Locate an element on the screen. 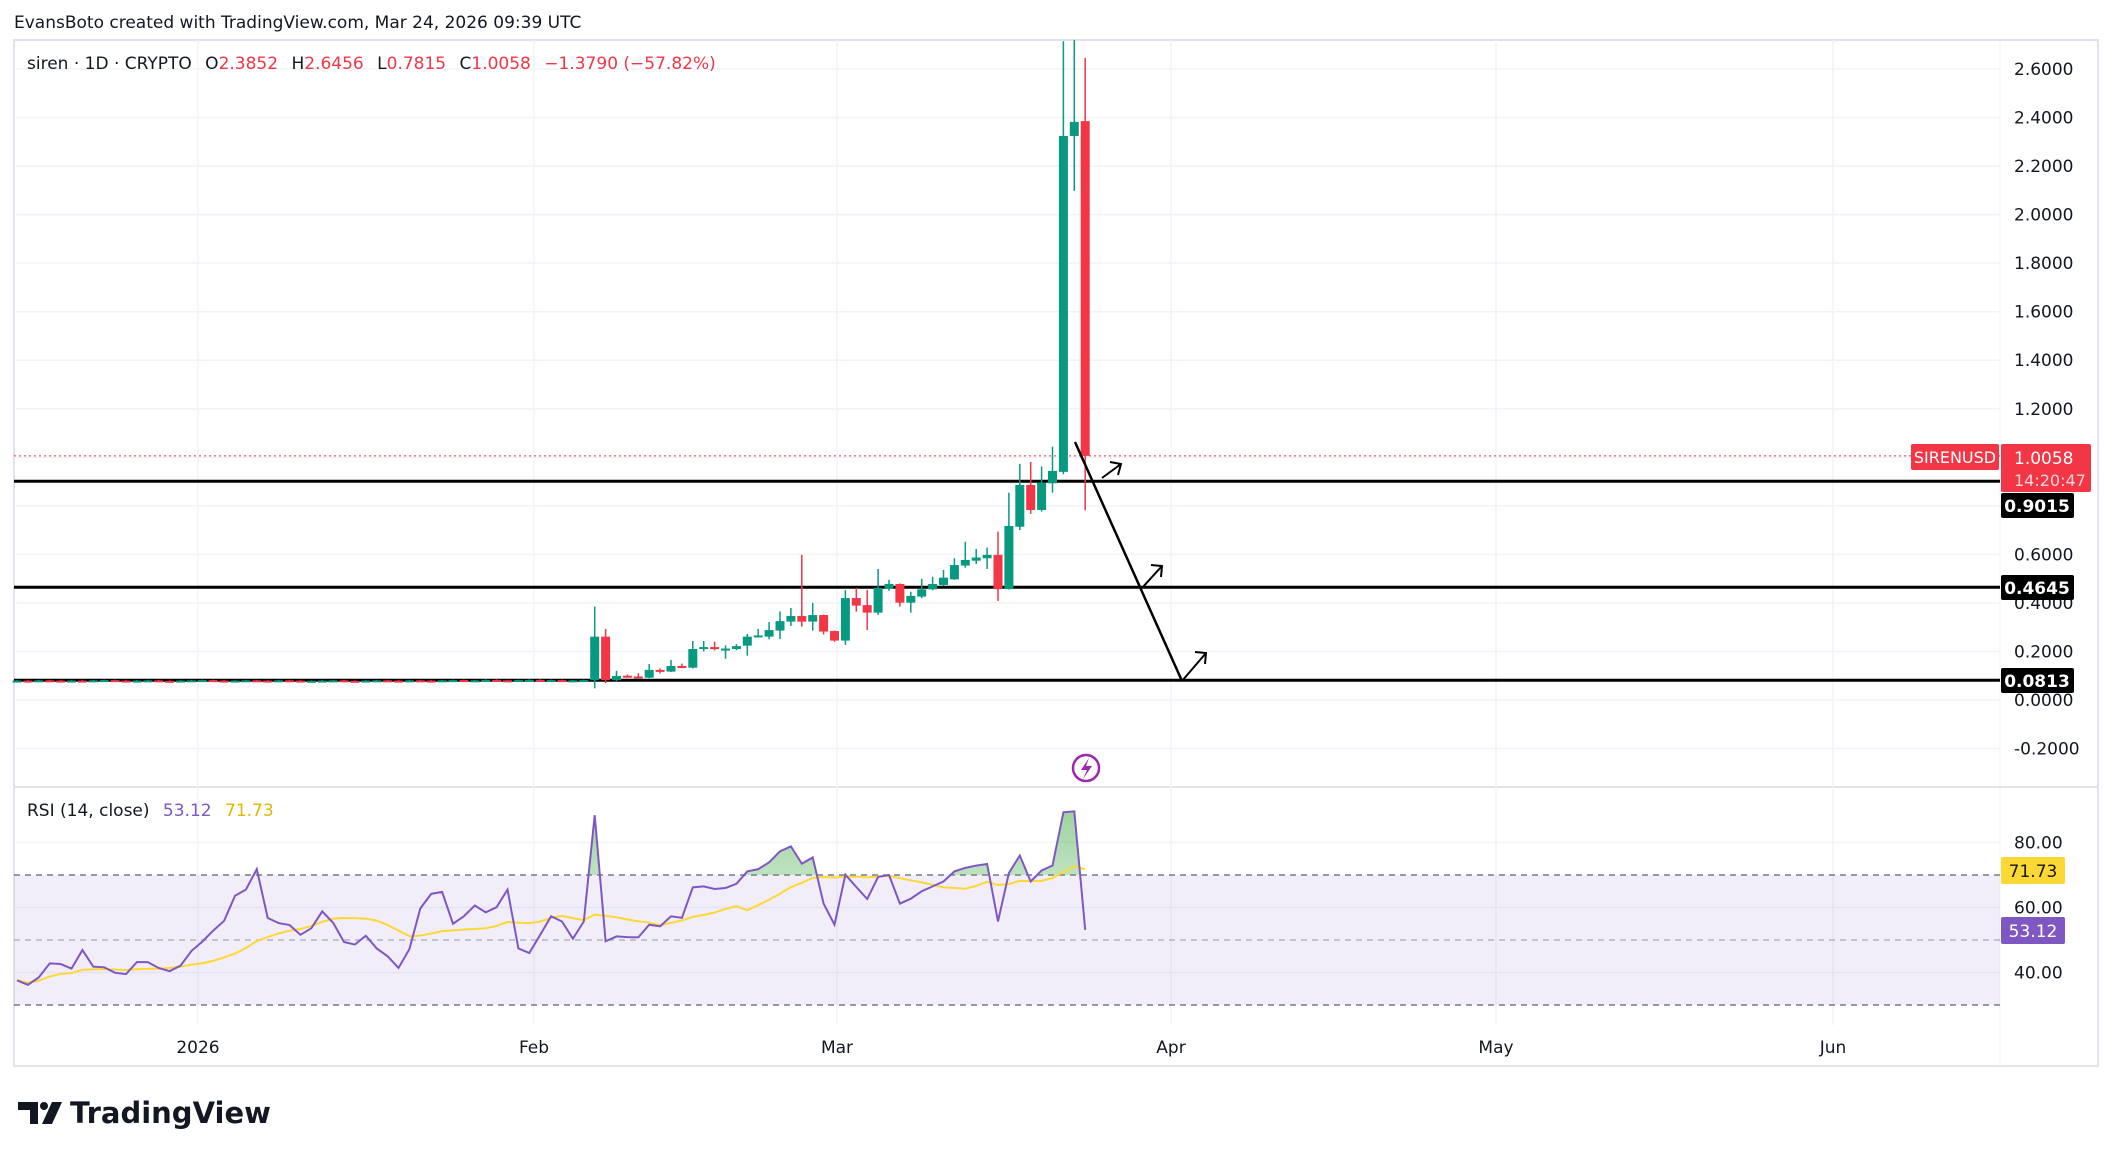 Image resolution: width=2114 pixels, height=1157 pixels. time-label: Feb is located at coordinates (534, 1048).